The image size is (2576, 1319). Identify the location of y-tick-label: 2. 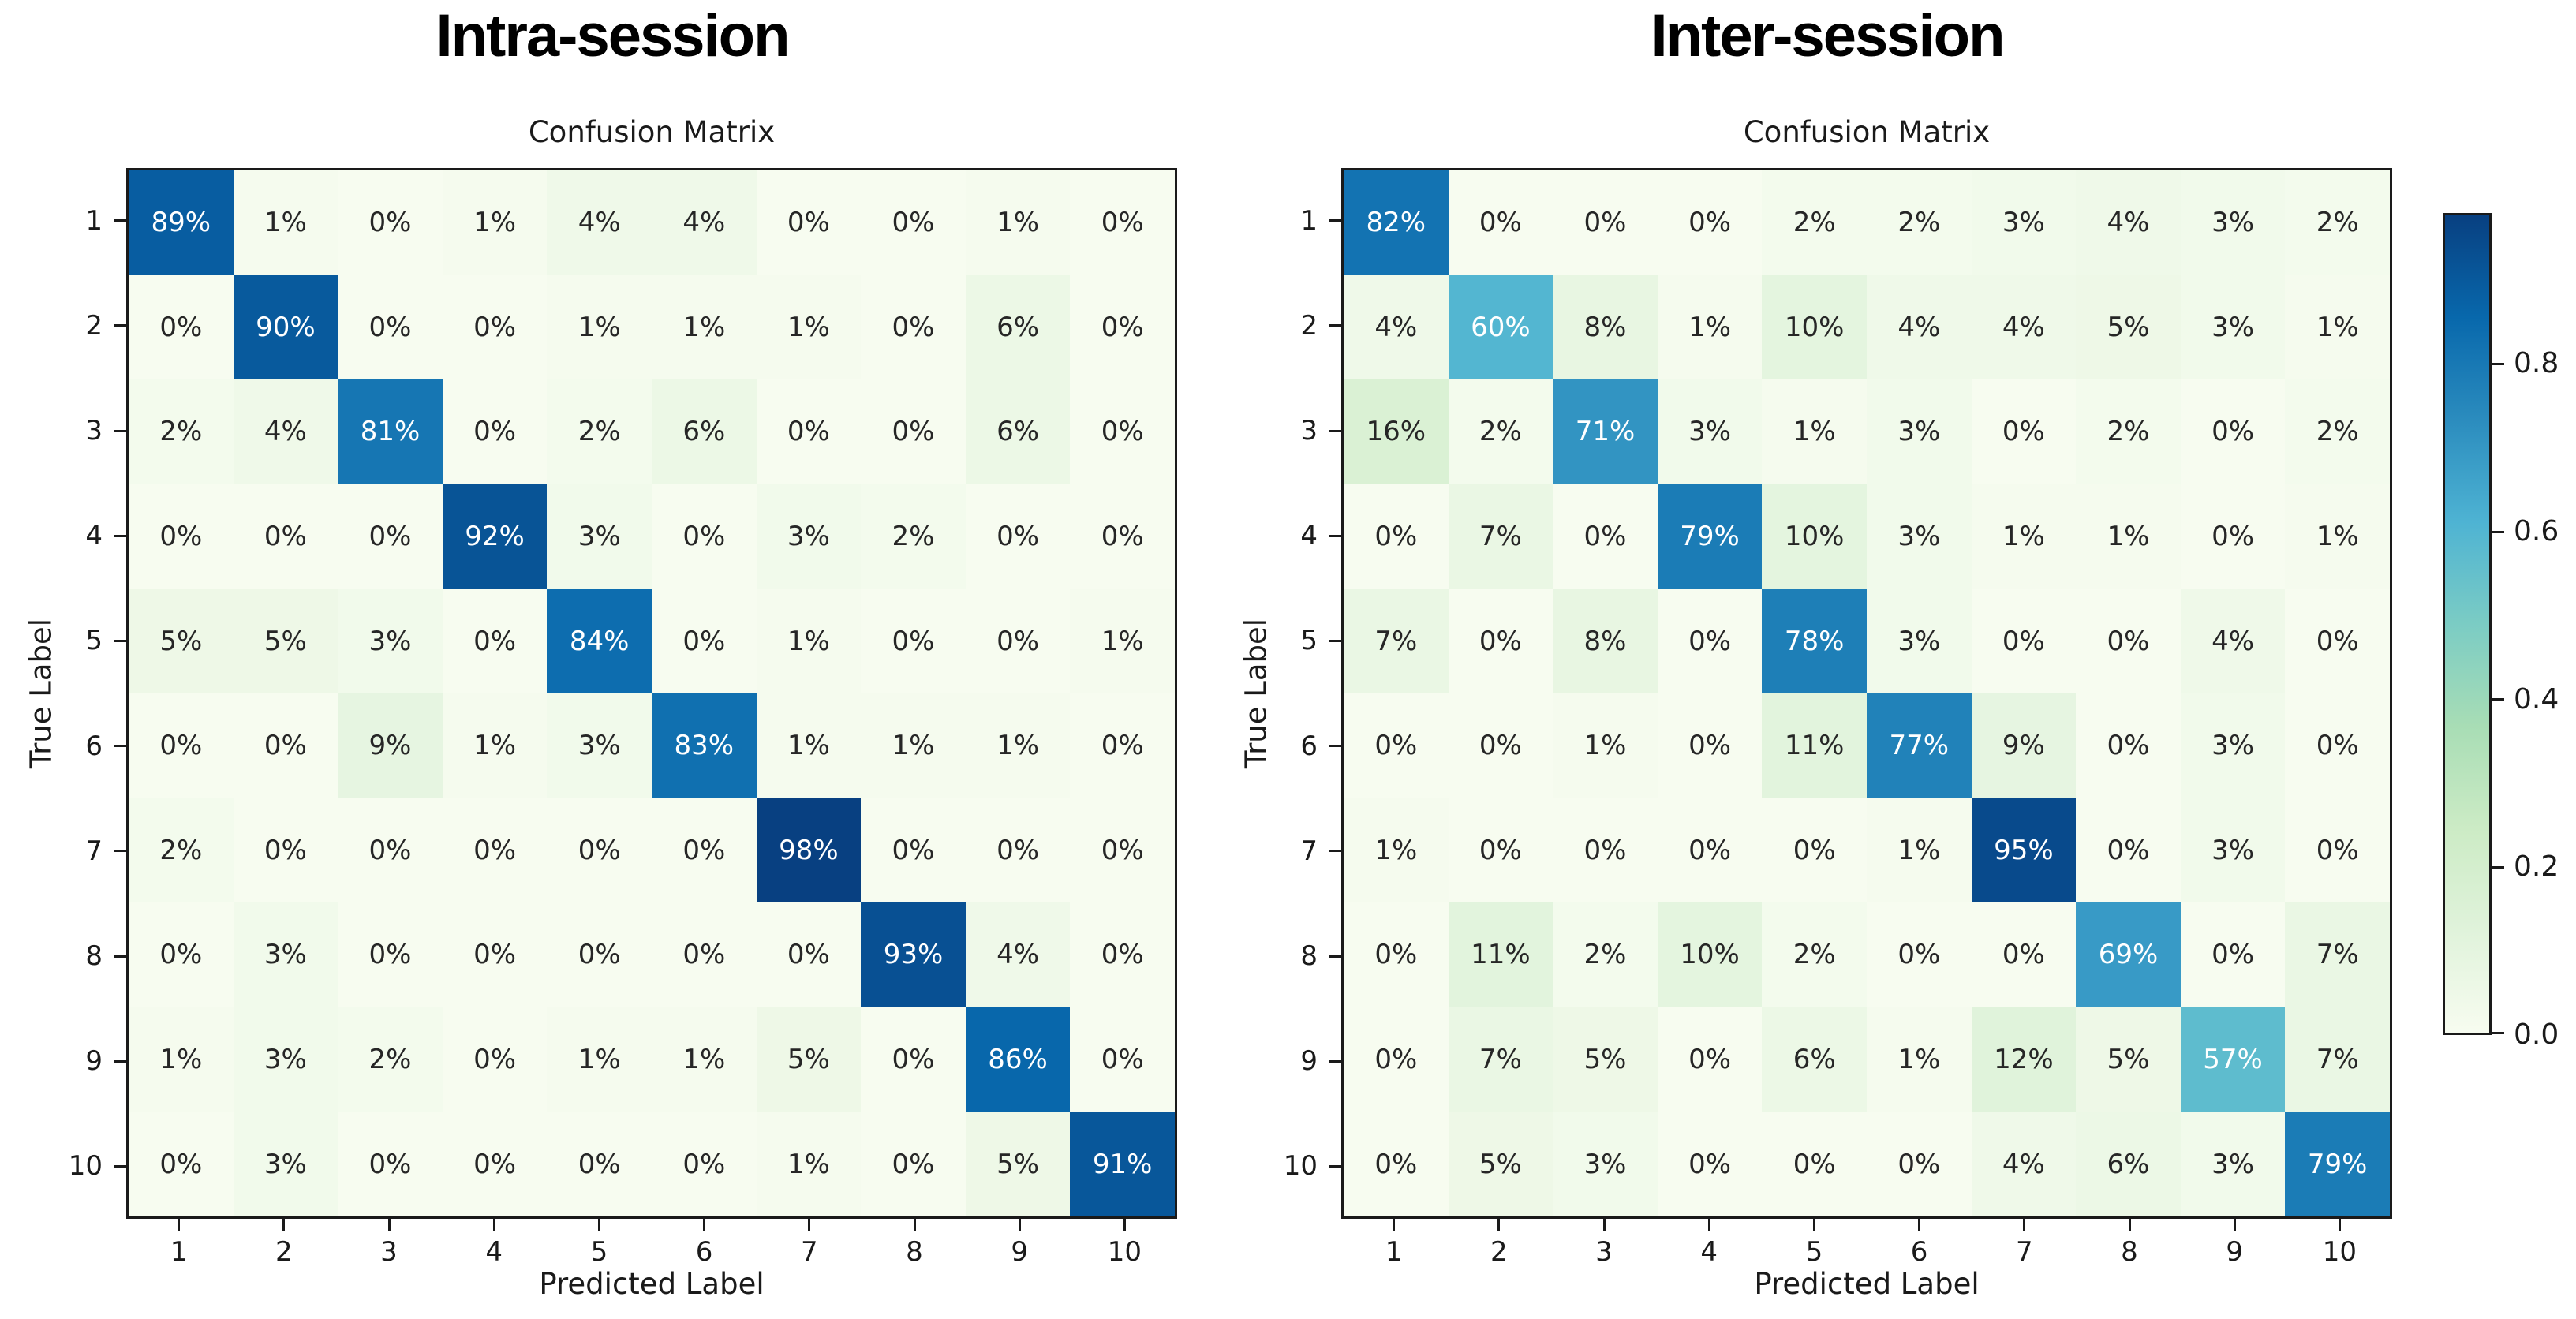
(1309, 325).